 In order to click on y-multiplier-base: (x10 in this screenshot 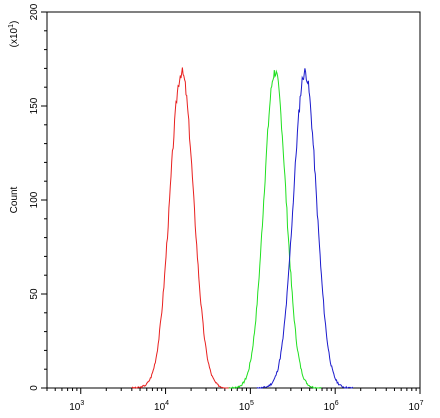, I will do `click(14, 37)`.